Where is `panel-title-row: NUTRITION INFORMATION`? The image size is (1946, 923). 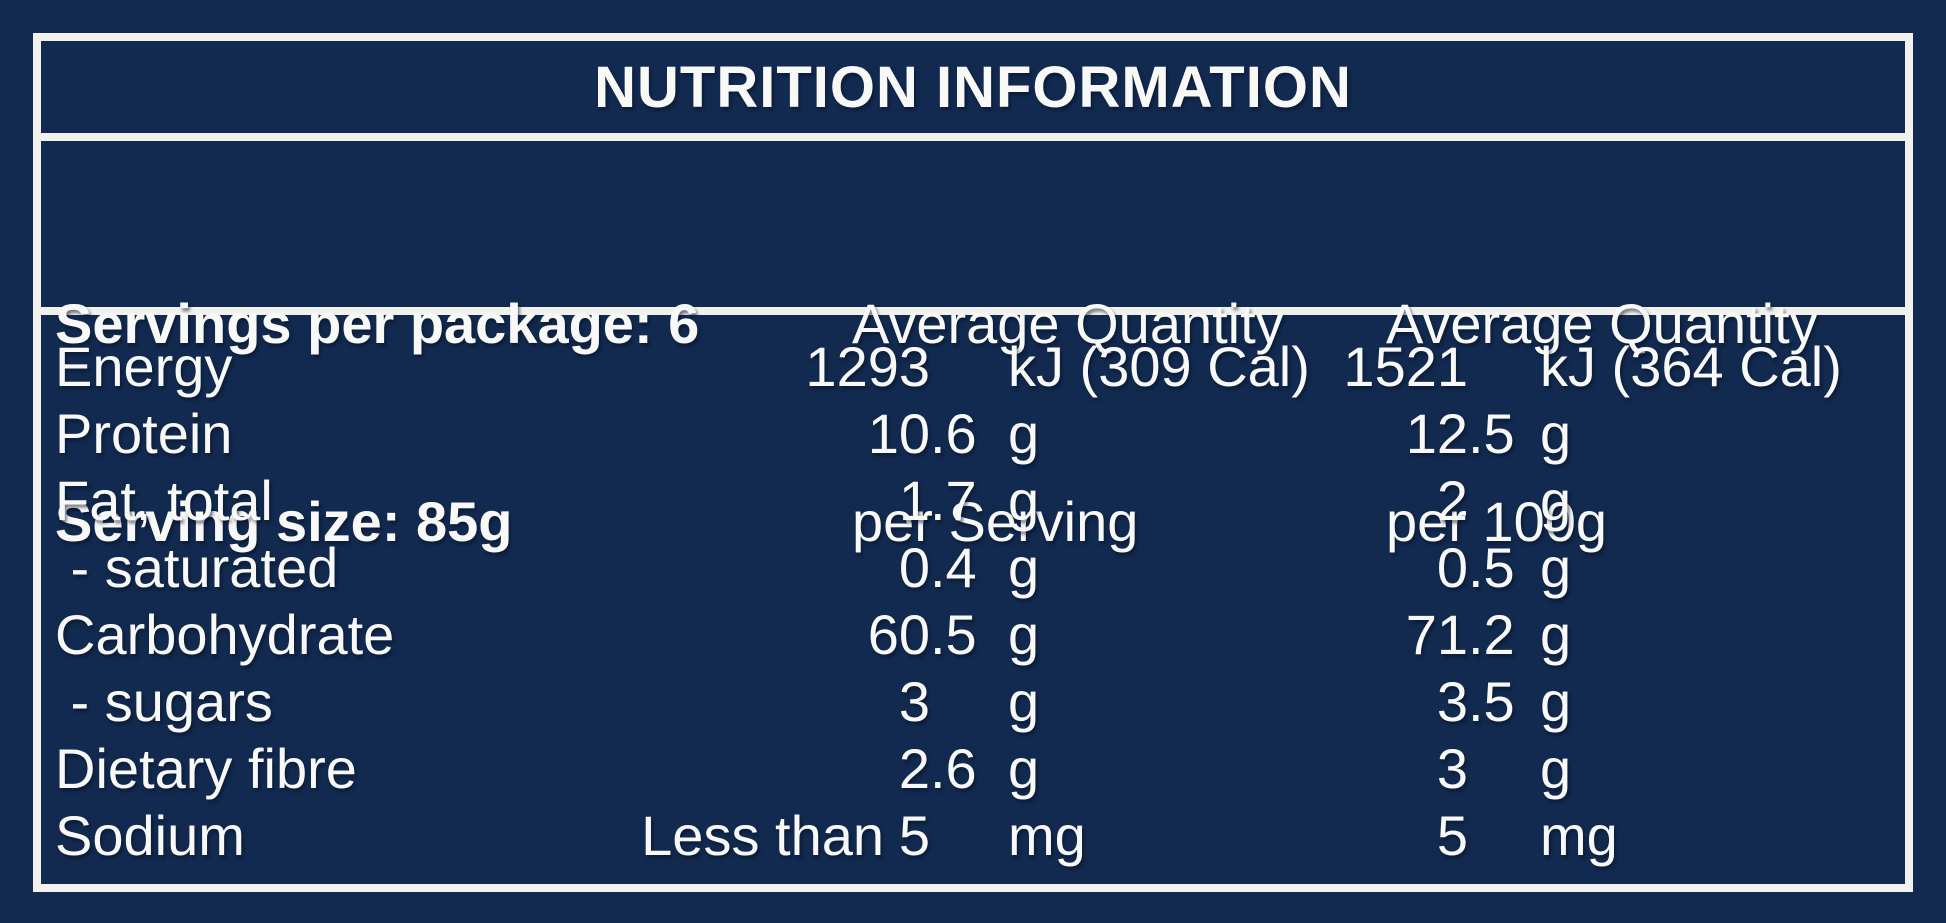
panel-title-row: NUTRITION INFORMATION is located at coordinates (973, 91).